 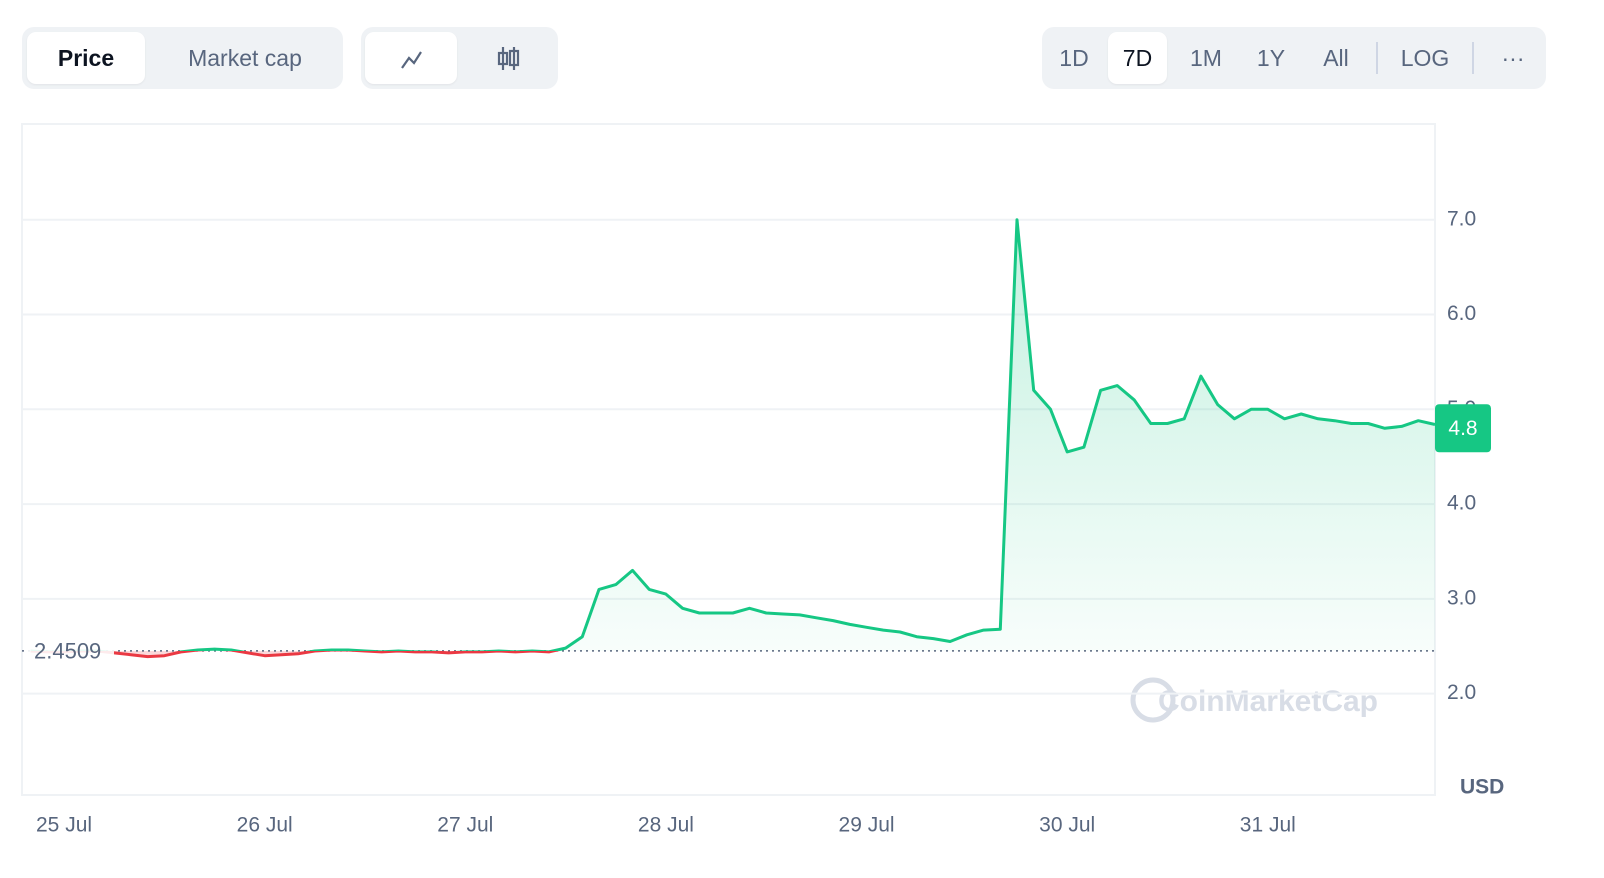 What do you see at coordinates (182, 58) in the screenshot?
I see `metric-tabs: Price Market cap` at bounding box center [182, 58].